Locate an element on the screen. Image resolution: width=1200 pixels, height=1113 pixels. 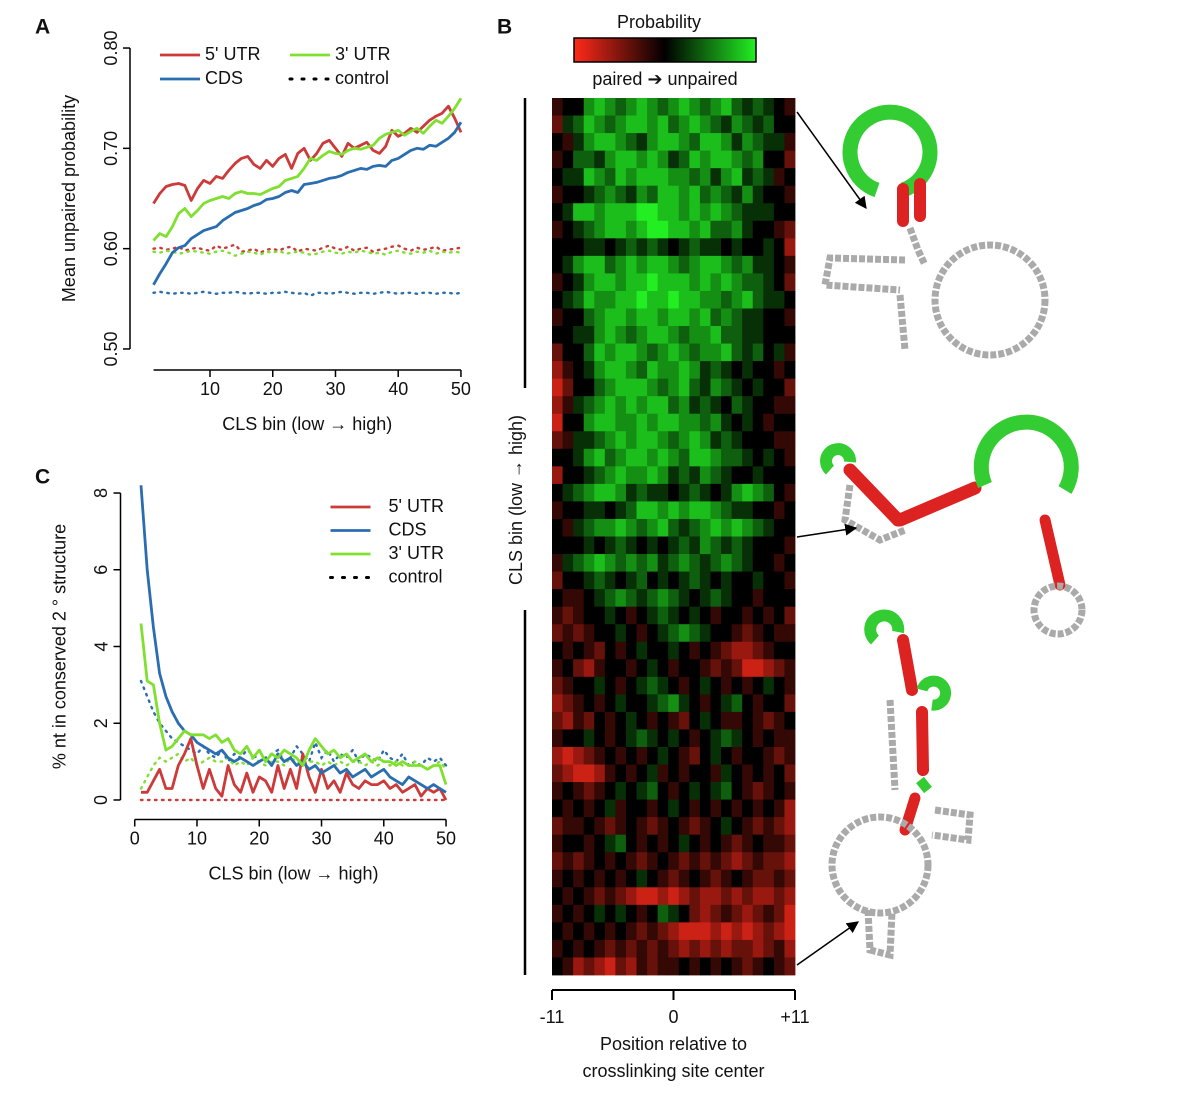
legend-label: 3' UTR is located at coordinates (416, 553).